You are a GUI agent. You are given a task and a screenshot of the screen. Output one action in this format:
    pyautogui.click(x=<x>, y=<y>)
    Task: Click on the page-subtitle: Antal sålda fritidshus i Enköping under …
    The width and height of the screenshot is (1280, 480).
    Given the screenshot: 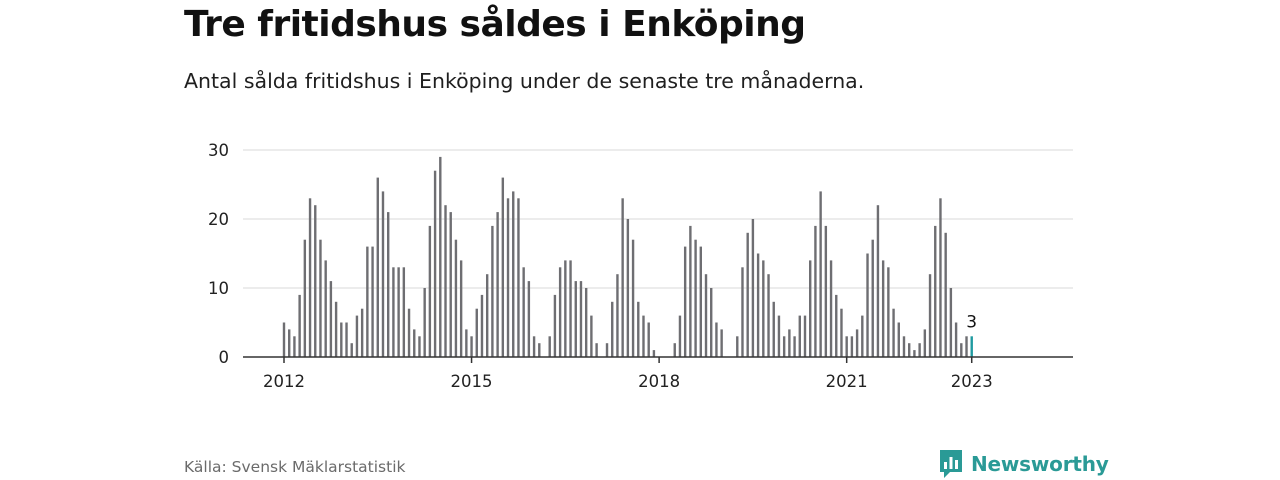 What is the action you would take?
    pyautogui.click(x=524, y=81)
    